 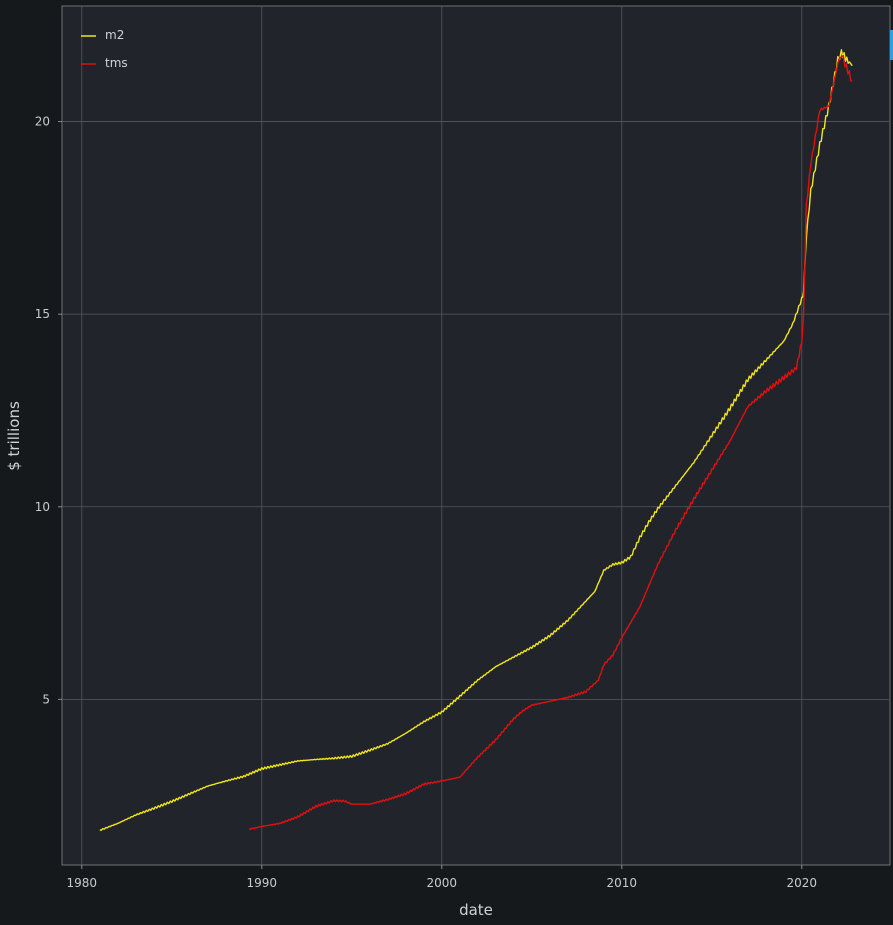 I want to click on legend: m2 tms, so click(x=104, y=49).